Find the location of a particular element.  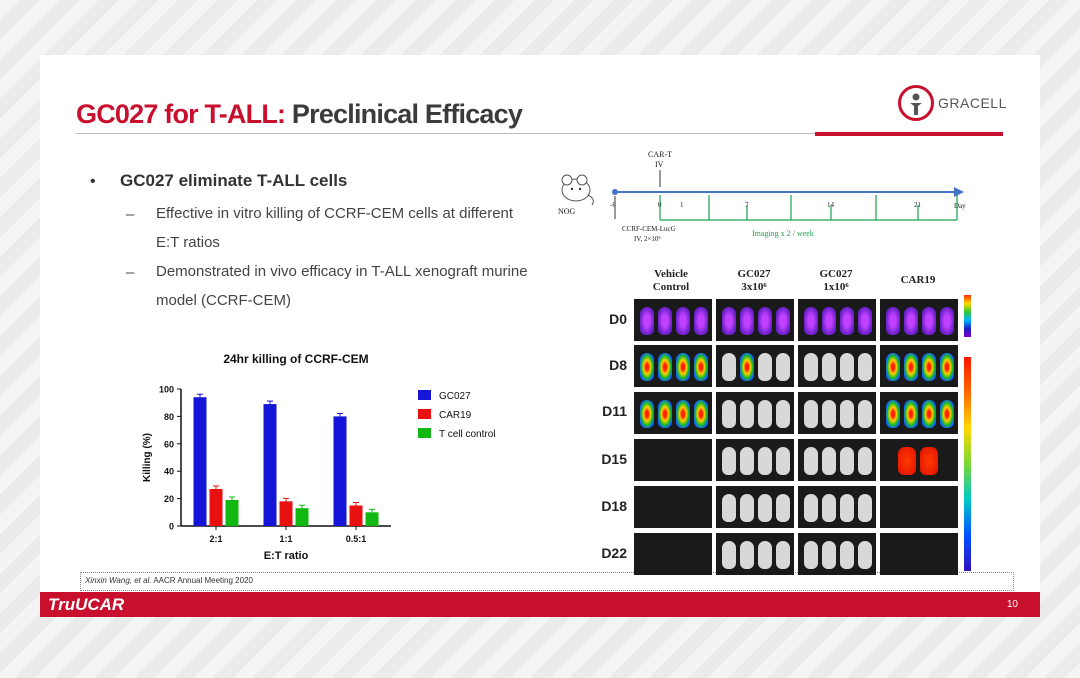

tick-neg6: -6 is located at coordinates (613, 205).